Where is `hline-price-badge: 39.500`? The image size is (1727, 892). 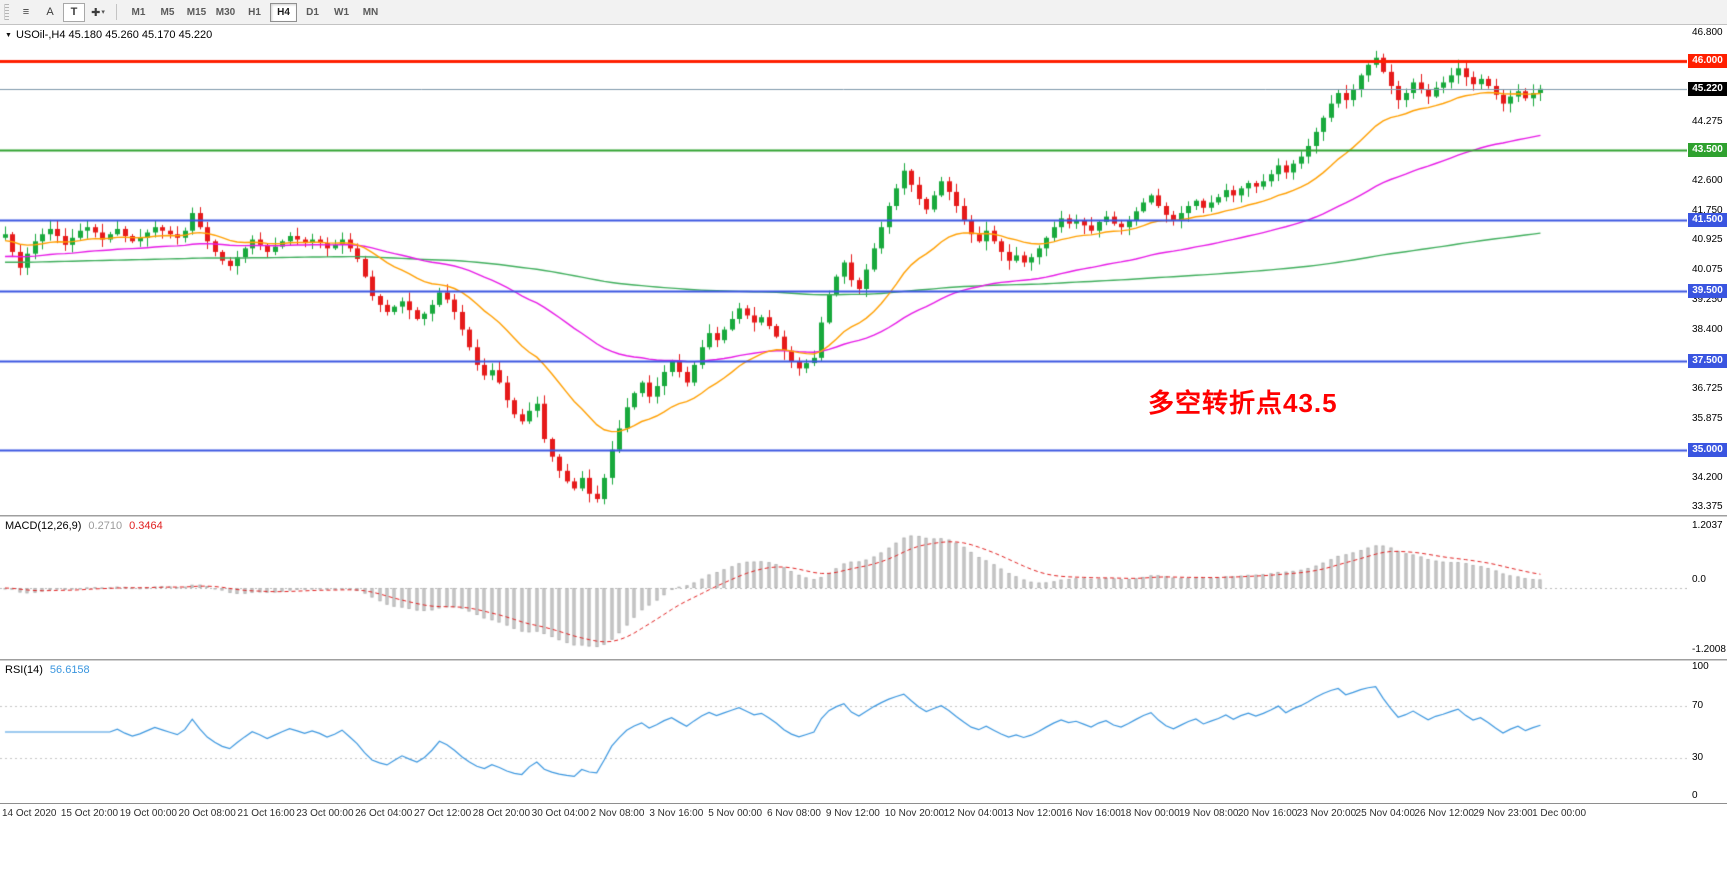 hline-price-badge: 39.500 is located at coordinates (1707, 290).